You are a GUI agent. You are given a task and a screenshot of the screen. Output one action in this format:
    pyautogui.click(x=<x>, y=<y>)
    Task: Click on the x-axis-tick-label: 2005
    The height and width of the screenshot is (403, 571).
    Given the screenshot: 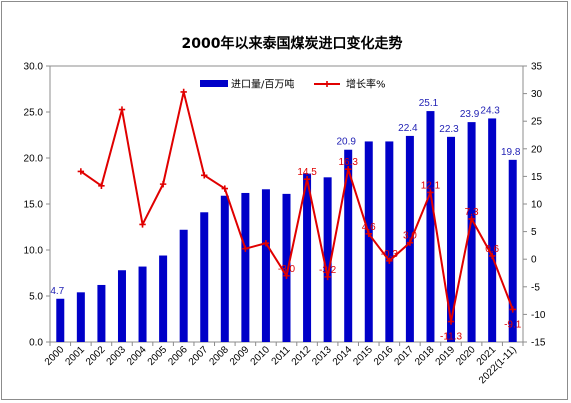 What is the action you would take?
    pyautogui.click(x=158, y=356)
    